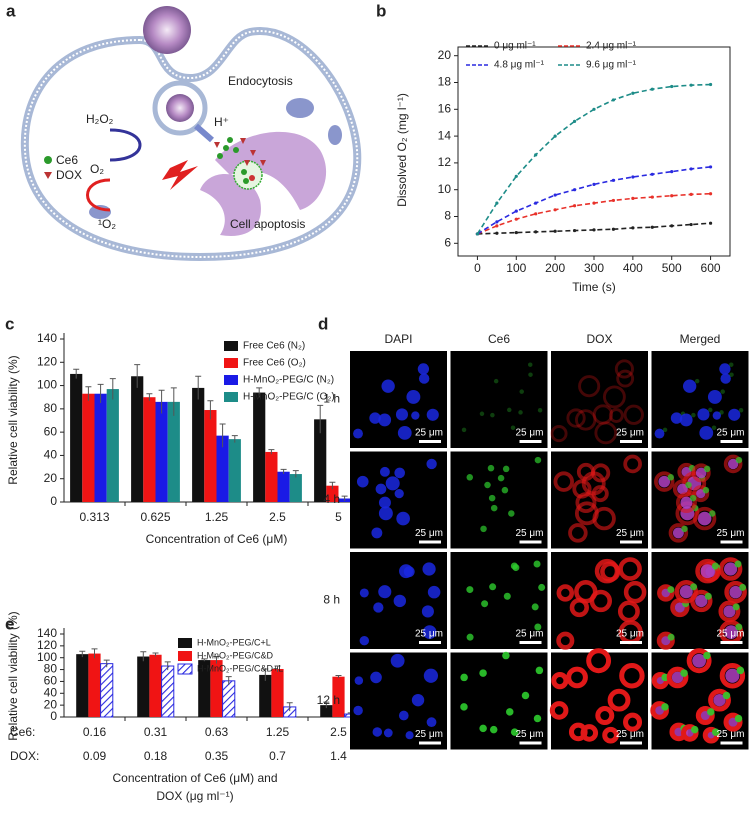 The height and width of the screenshot is (829, 751). I want to click on legend-label: H-MnO₂-PEG/C+L, so click(234, 642).